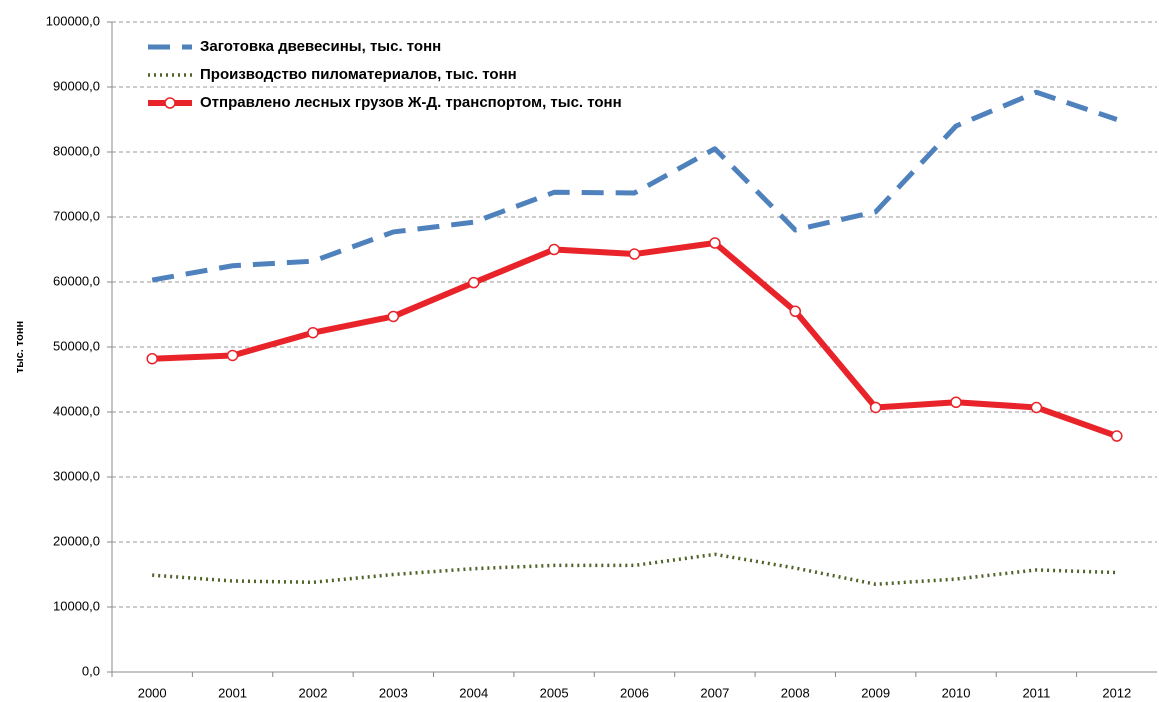 This screenshot has width=1159, height=702. Describe the element at coordinates (875, 692) in the screenshot. I see `x-tick-label: 2009` at that location.